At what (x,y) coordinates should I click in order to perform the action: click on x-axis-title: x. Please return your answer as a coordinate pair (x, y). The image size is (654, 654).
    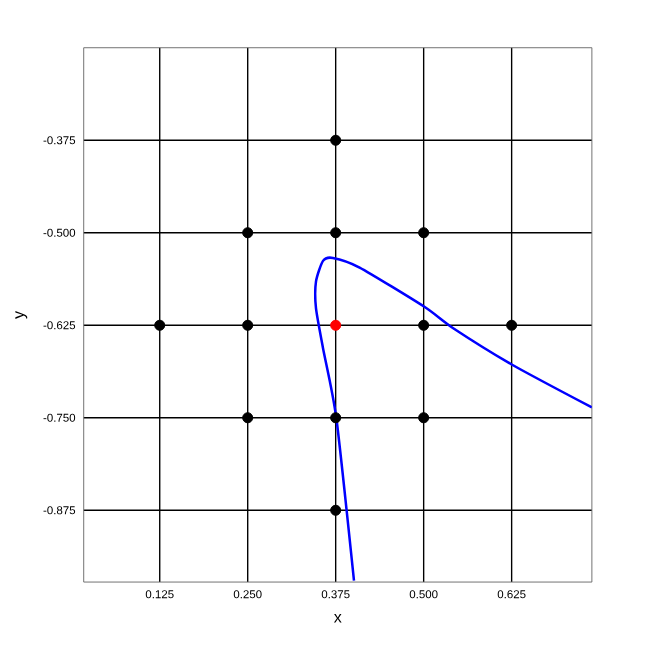
    Looking at the image, I should click on (337, 618).